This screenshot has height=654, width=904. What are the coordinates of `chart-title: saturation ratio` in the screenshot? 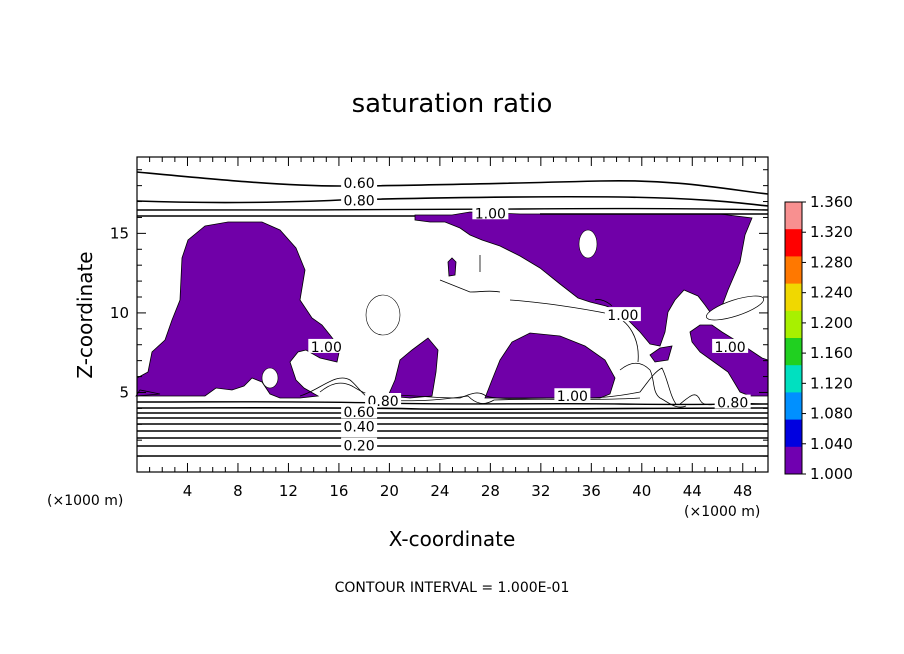 It's located at (452, 104).